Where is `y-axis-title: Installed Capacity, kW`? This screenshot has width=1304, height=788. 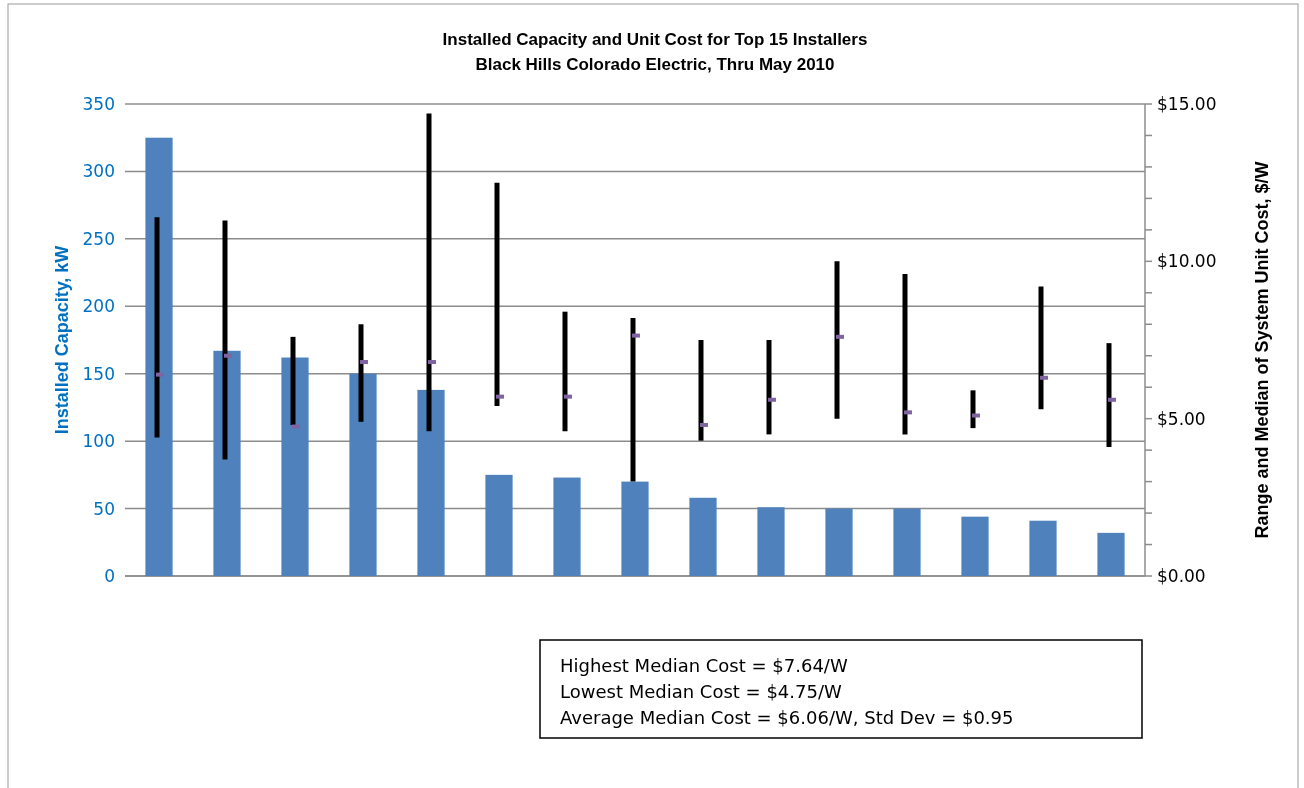 y-axis-title: Installed Capacity, kW is located at coordinates (62, 340).